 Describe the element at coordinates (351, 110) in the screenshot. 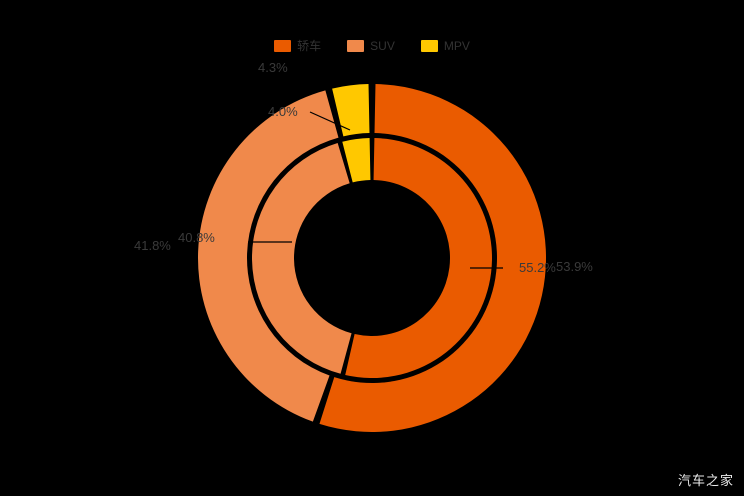

I see `outer-slice-mpv` at that location.